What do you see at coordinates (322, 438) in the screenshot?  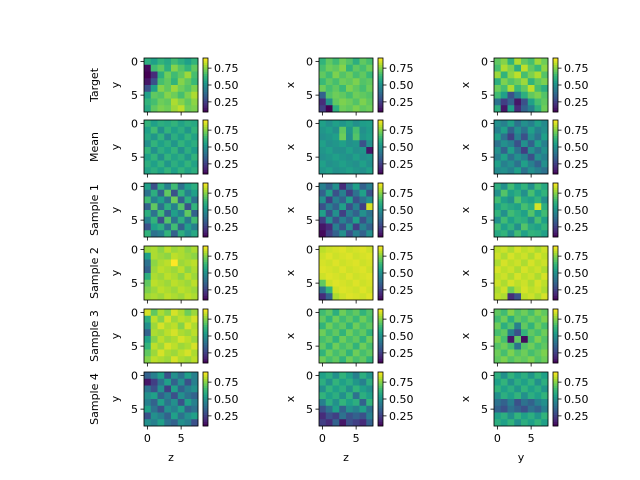 I see `x-tick-label: 0` at bounding box center [322, 438].